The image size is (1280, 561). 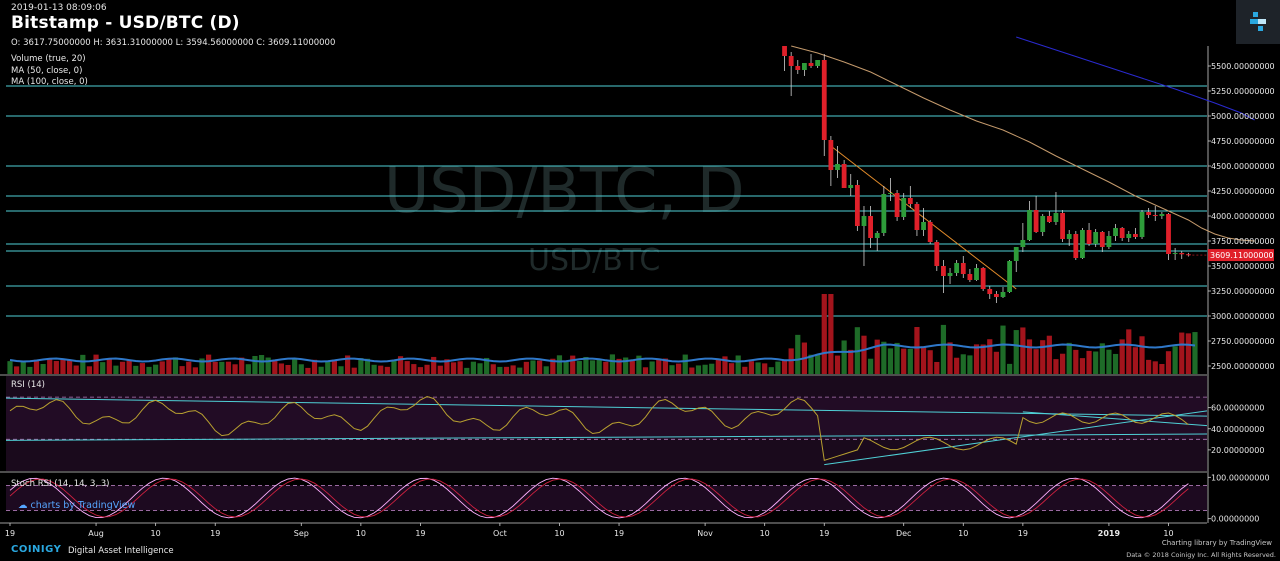 What do you see at coordinates (1237, 429) in the screenshot?
I see `rsi-tick-label: 40.00000000` at bounding box center [1237, 429].